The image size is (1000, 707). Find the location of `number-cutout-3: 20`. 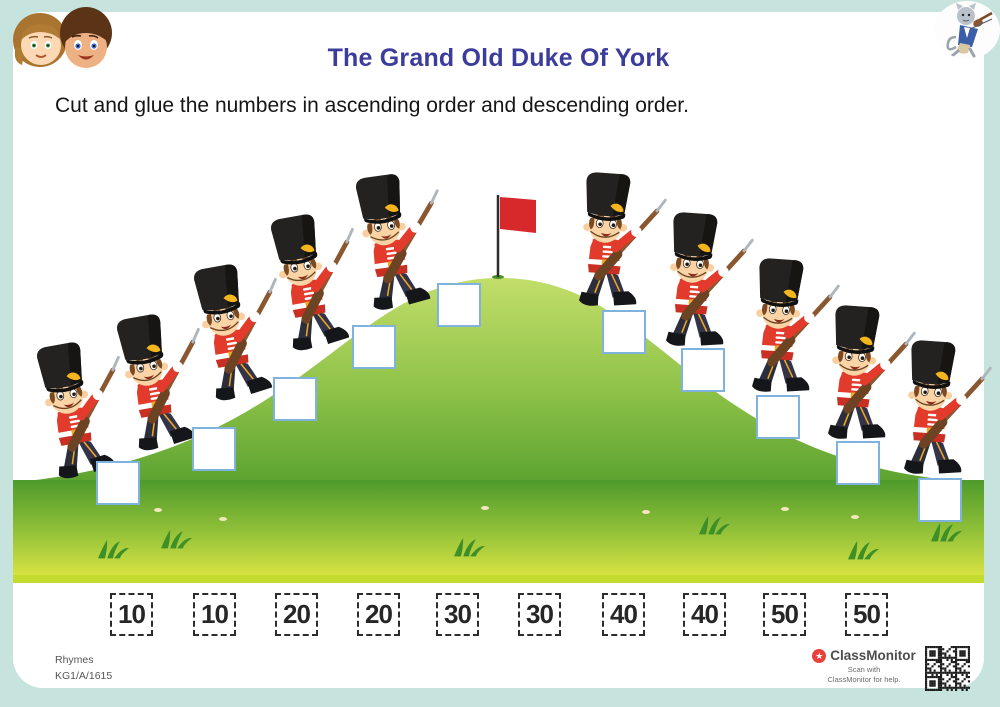

number-cutout-3: 20 is located at coordinates (296, 614).